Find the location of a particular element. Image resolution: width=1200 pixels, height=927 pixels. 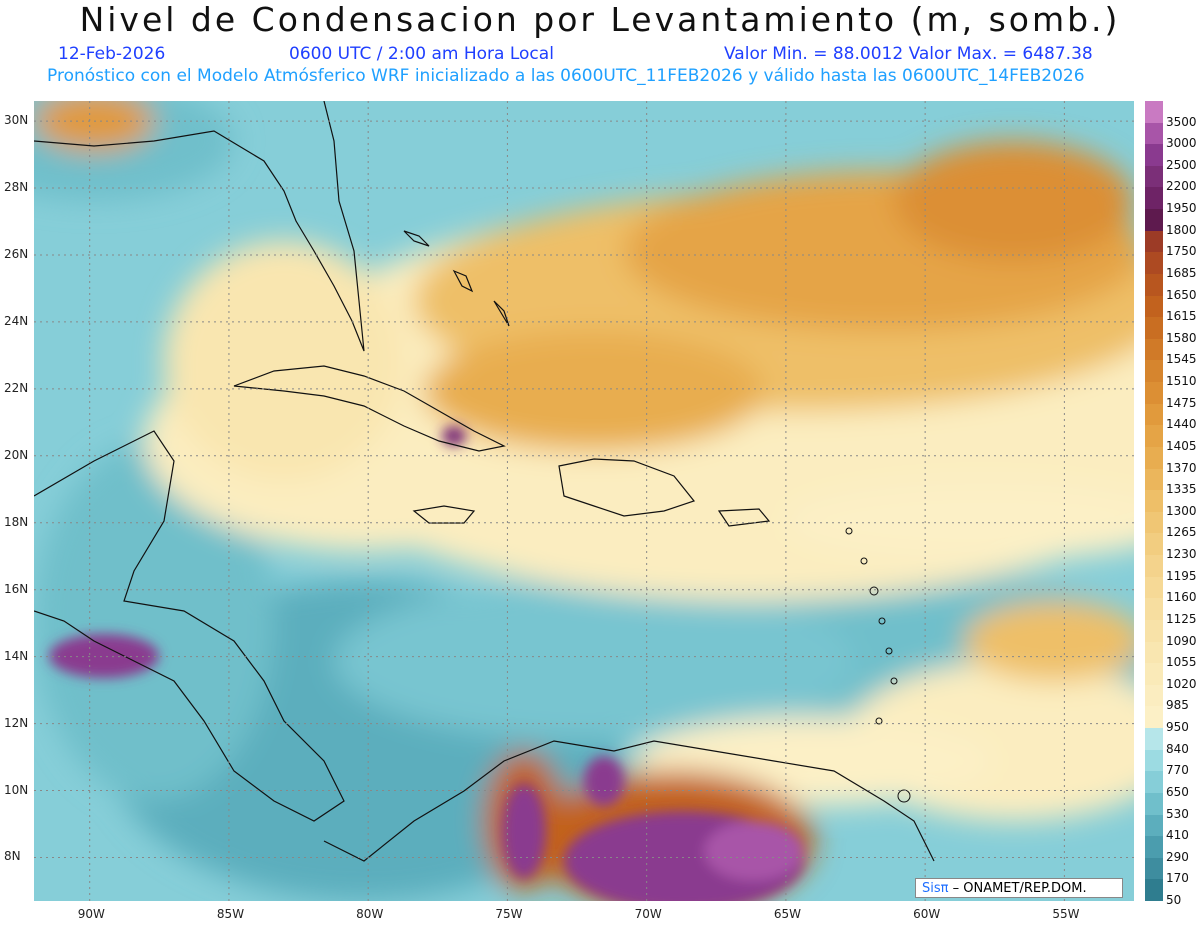

colorbar-label: 1650 is located at coordinates (1181, 294).